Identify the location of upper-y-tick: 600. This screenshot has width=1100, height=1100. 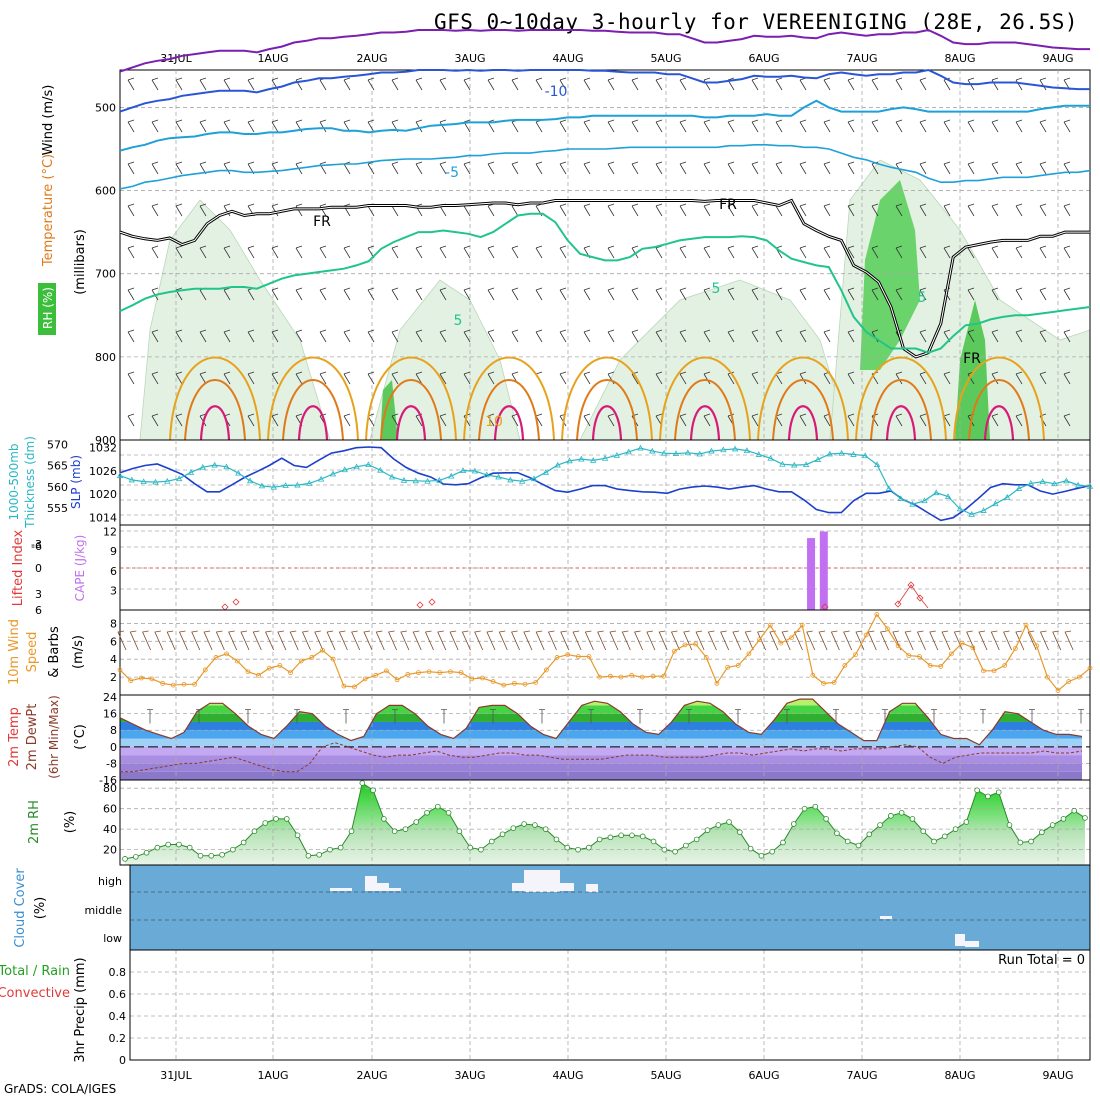
(105, 191).